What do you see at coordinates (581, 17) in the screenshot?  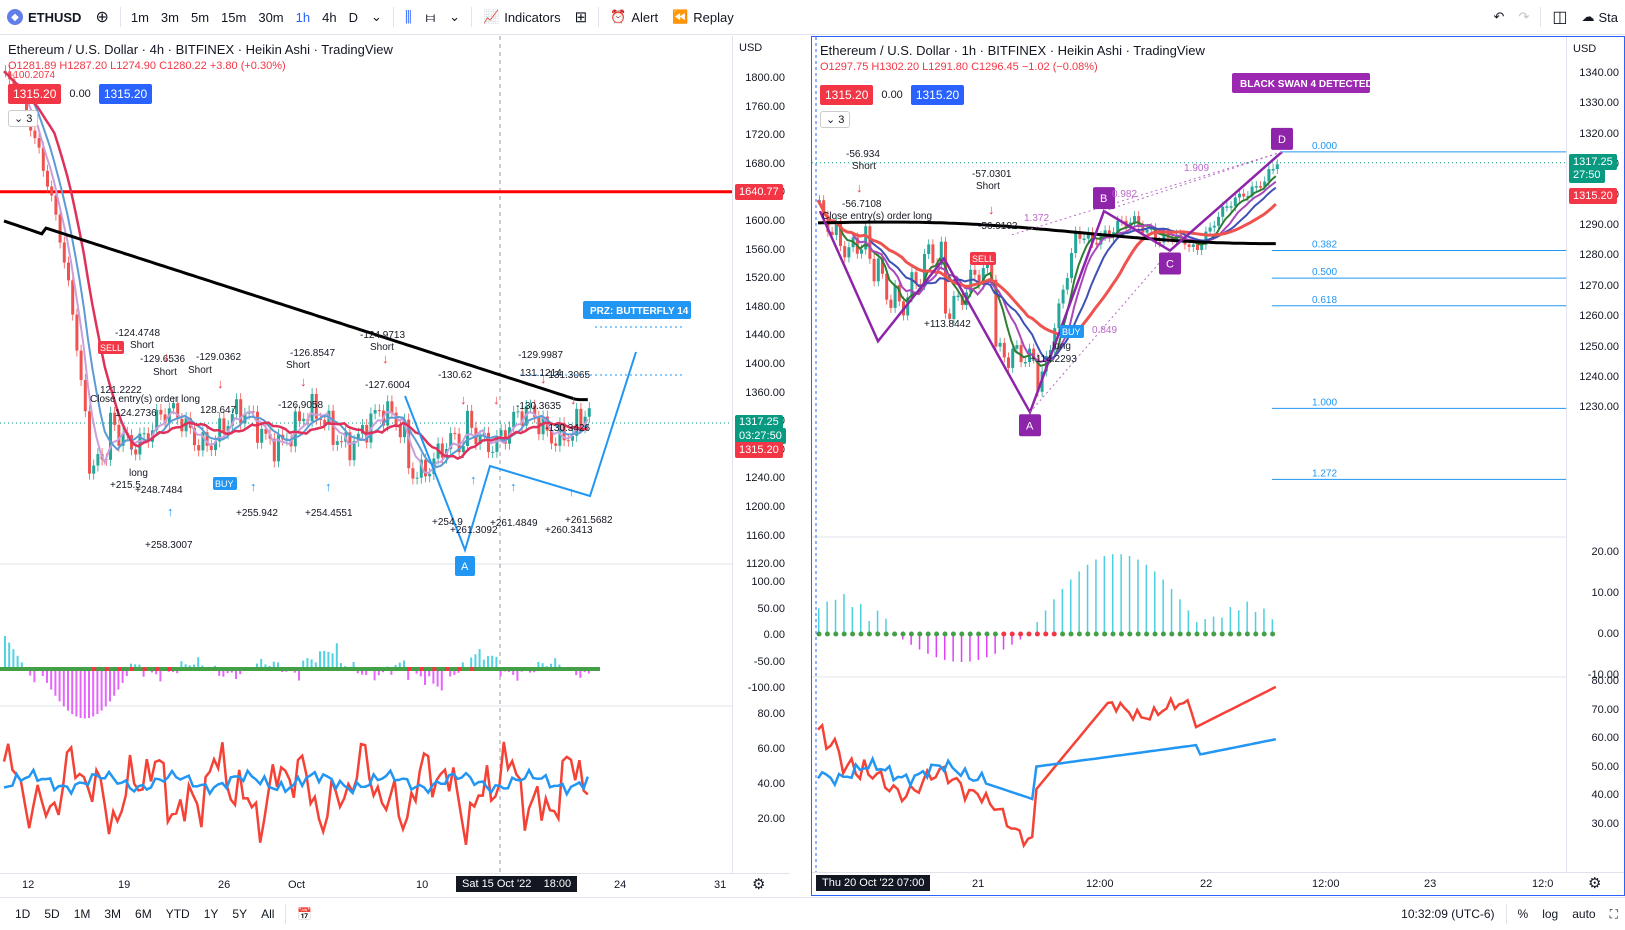 I see `templates-button: ⊞` at bounding box center [581, 17].